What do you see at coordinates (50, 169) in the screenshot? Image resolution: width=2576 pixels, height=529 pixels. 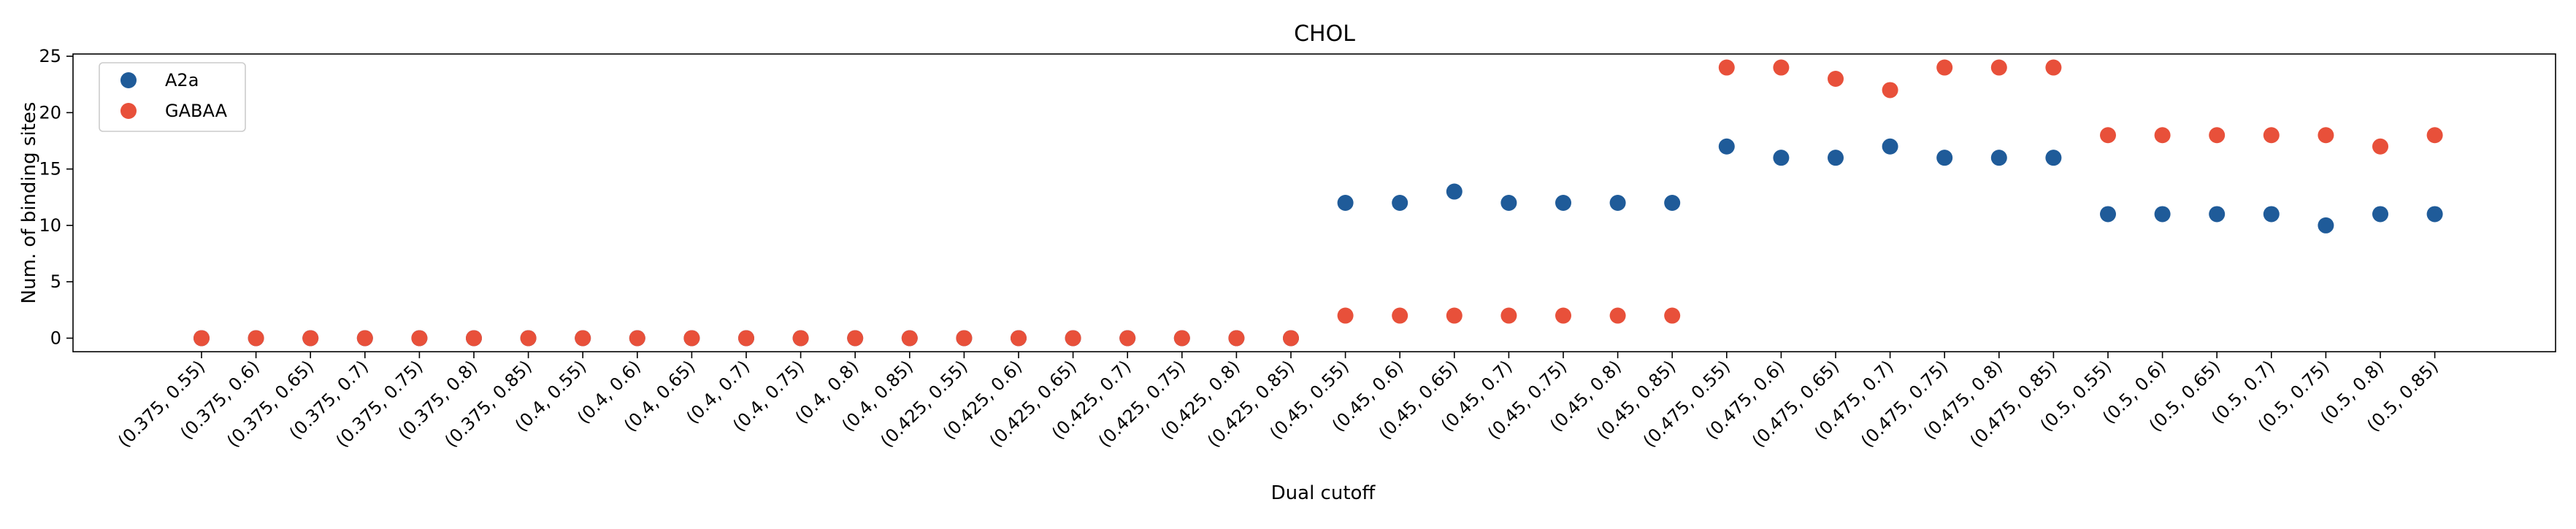 I see `y-tick-label: 15` at bounding box center [50, 169].